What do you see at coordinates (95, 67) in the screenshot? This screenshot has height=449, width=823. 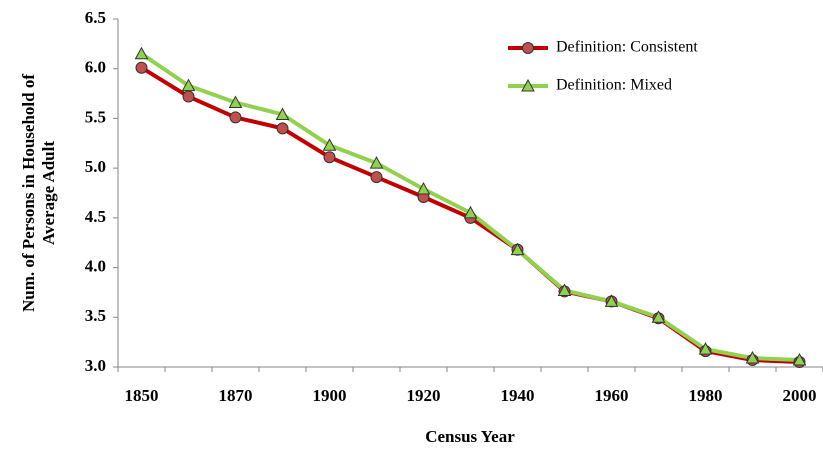 I see `y-tick-label: 6.0` at bounding box center [95, 67].